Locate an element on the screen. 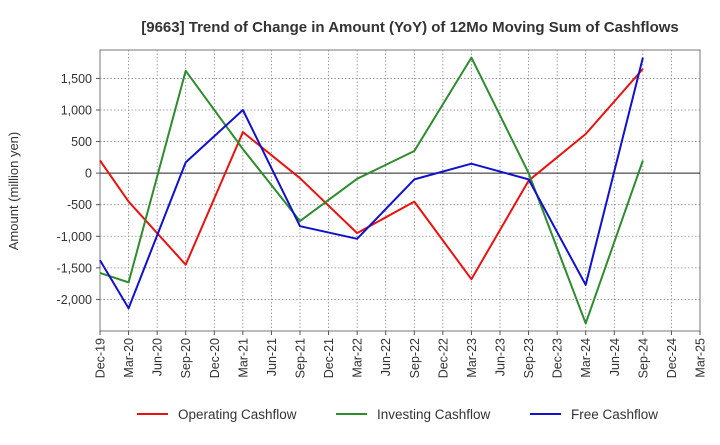  y-tick-label: -2,000 is located at coordinates (74, 300).